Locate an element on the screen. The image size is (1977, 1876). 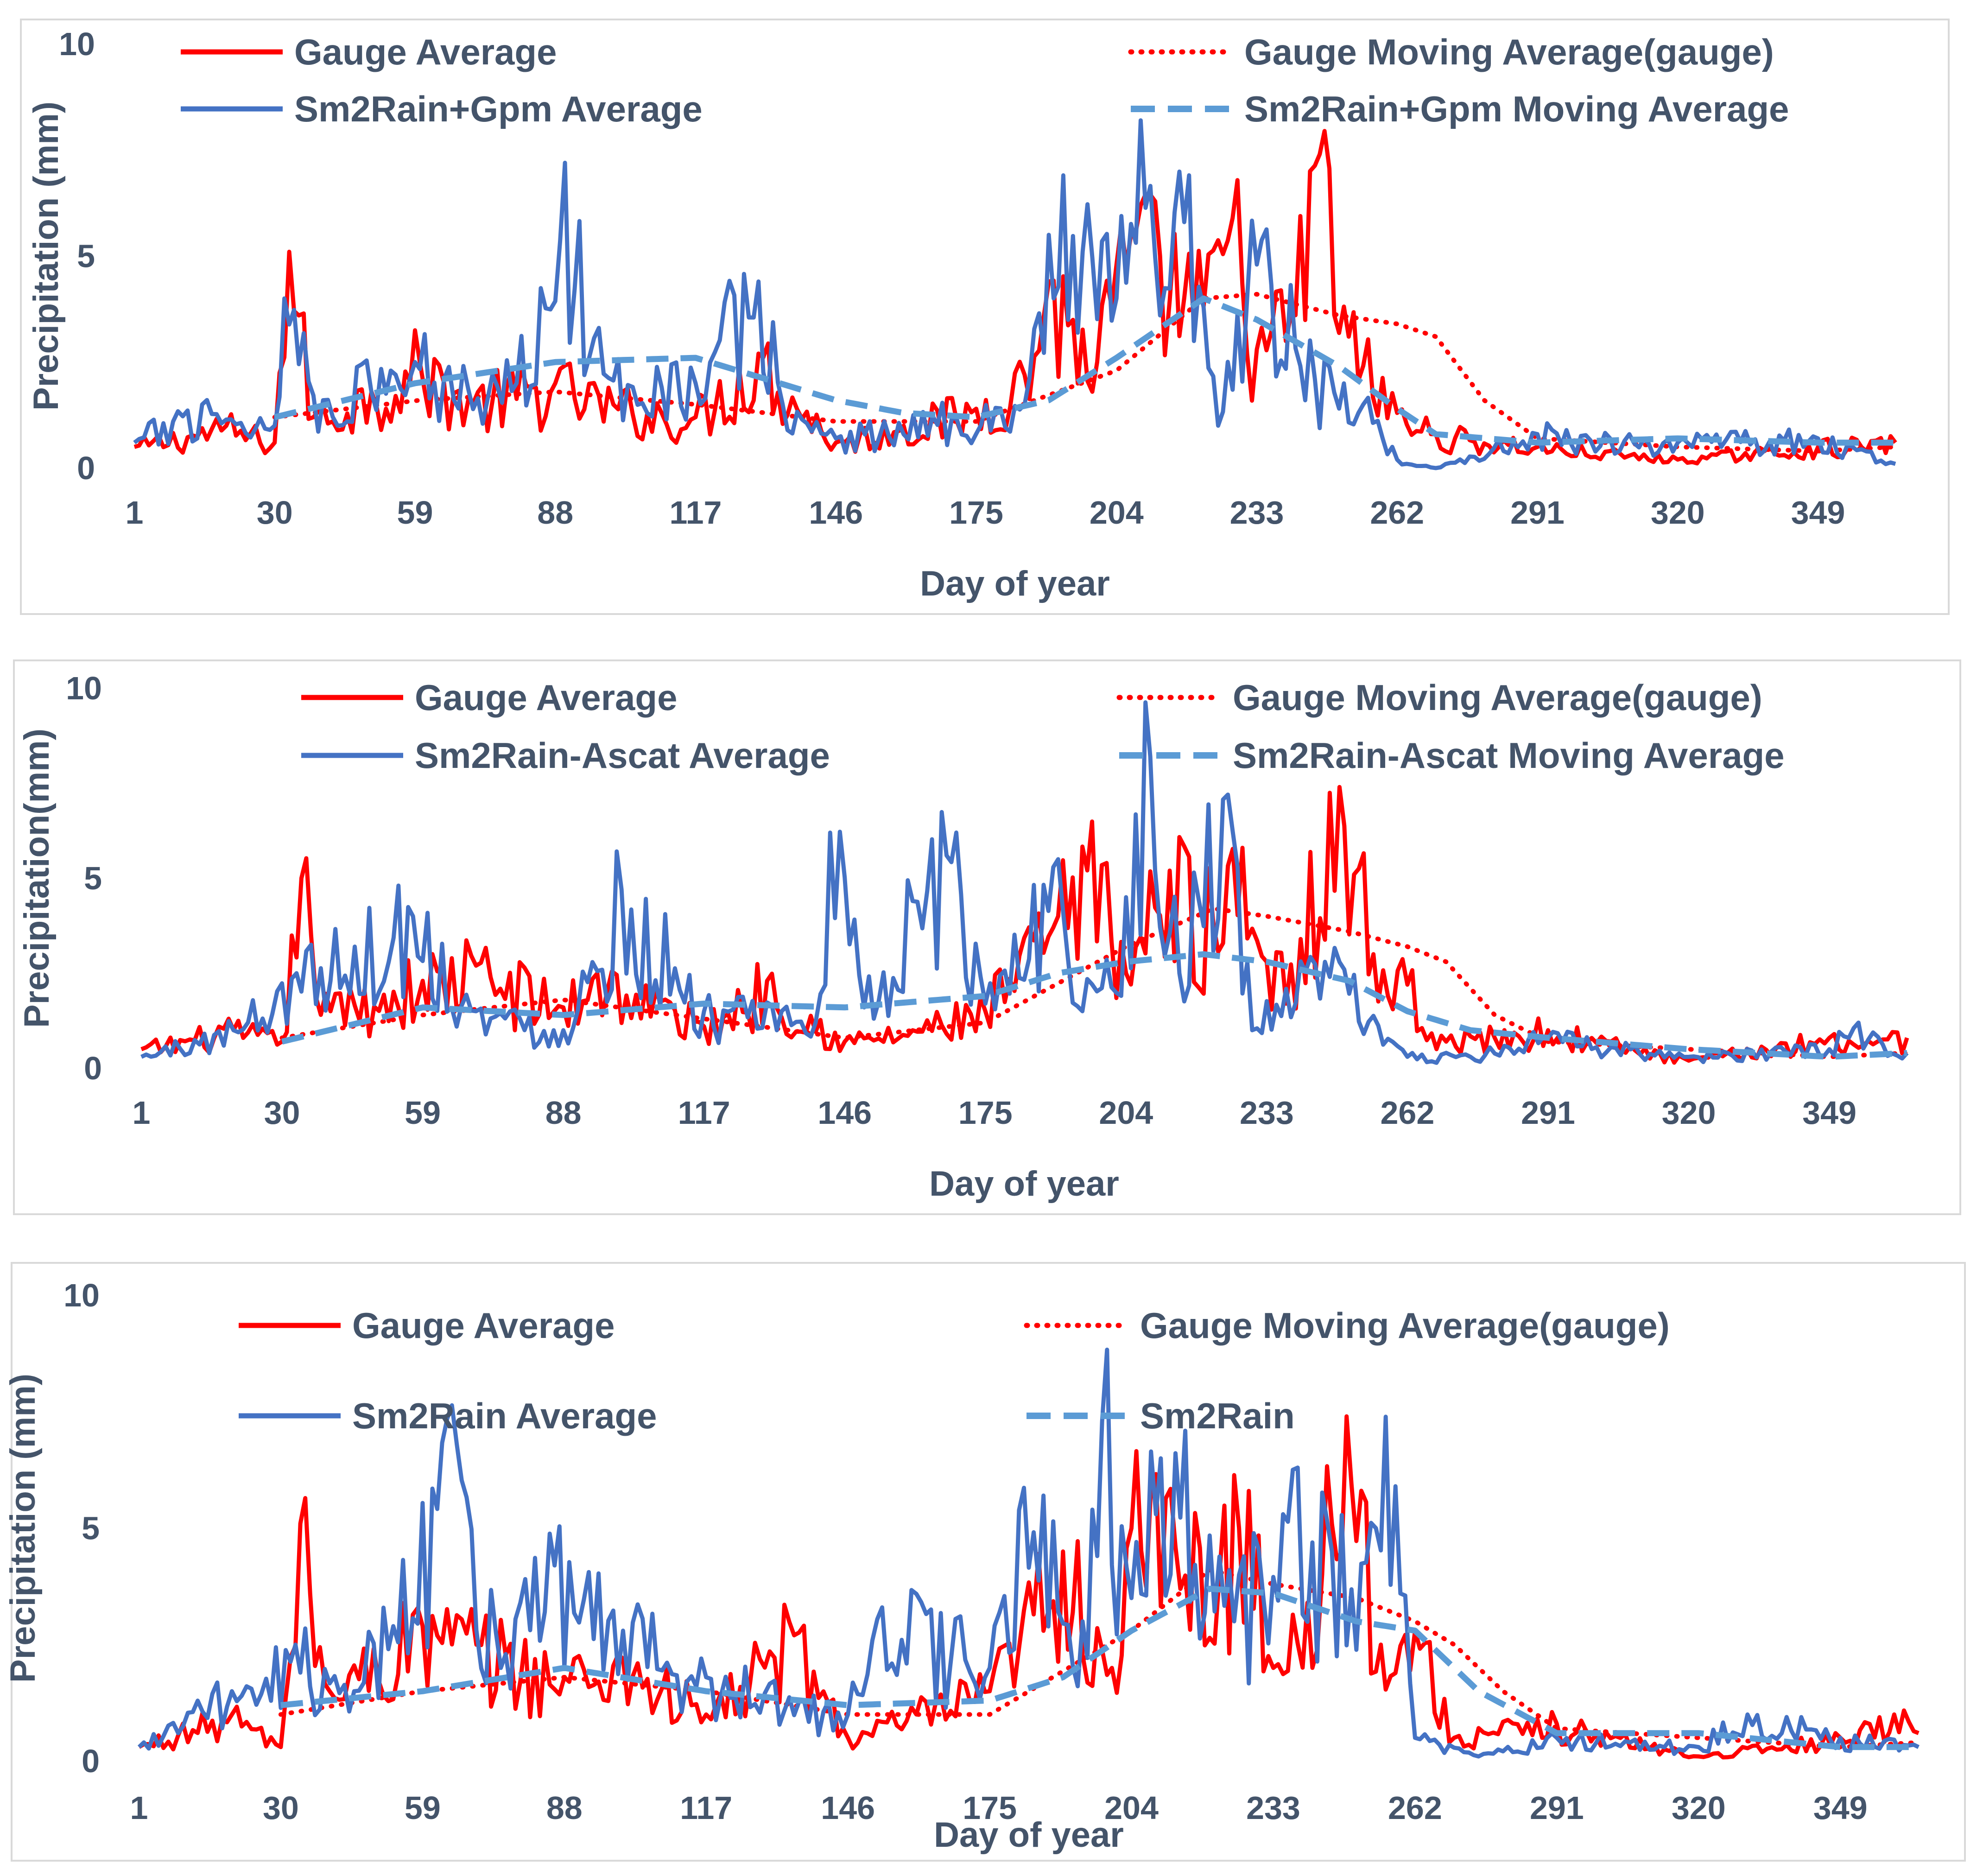
legend-label: Sm2Rain Average is located at coordinates (504, 1415).